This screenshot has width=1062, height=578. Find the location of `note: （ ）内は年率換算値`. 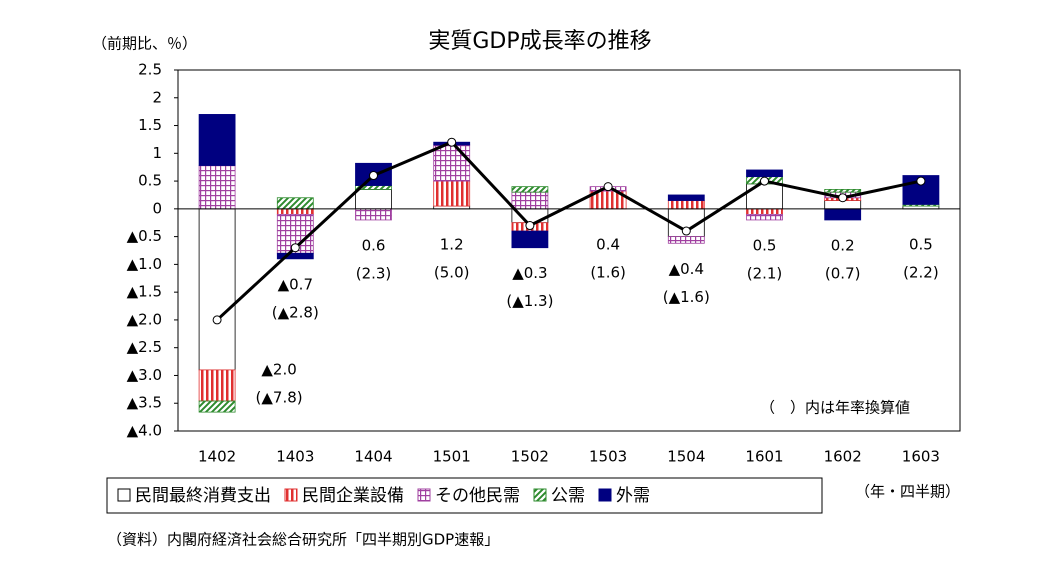

note: （ ）内は年率換算値 is located at coordinates (835, 408).